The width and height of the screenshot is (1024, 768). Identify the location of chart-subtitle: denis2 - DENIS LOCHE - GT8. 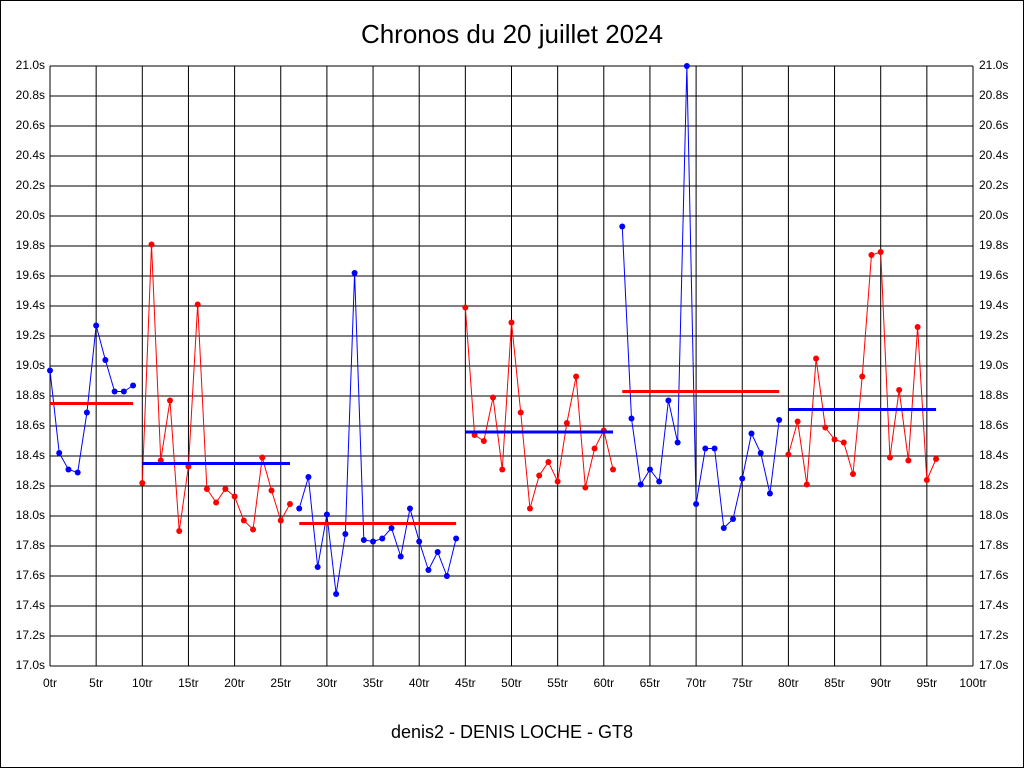
(512, 732).